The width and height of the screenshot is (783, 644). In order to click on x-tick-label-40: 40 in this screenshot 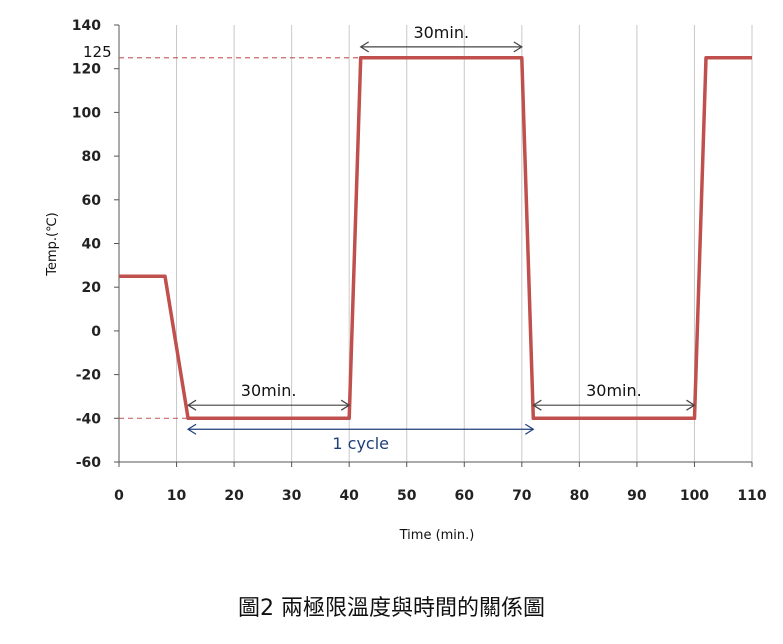, I will do `click(349, 496)`.